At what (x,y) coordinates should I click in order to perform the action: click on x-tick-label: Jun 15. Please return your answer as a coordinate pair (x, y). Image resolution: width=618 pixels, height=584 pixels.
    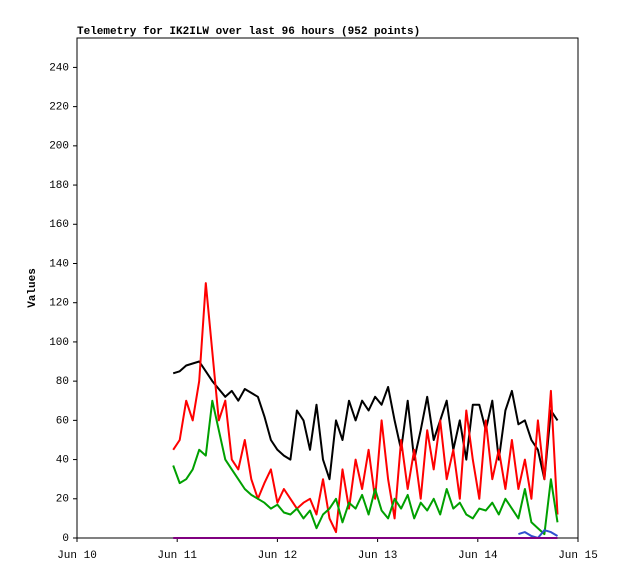
    Looking at the image, I should click on (578, 556).